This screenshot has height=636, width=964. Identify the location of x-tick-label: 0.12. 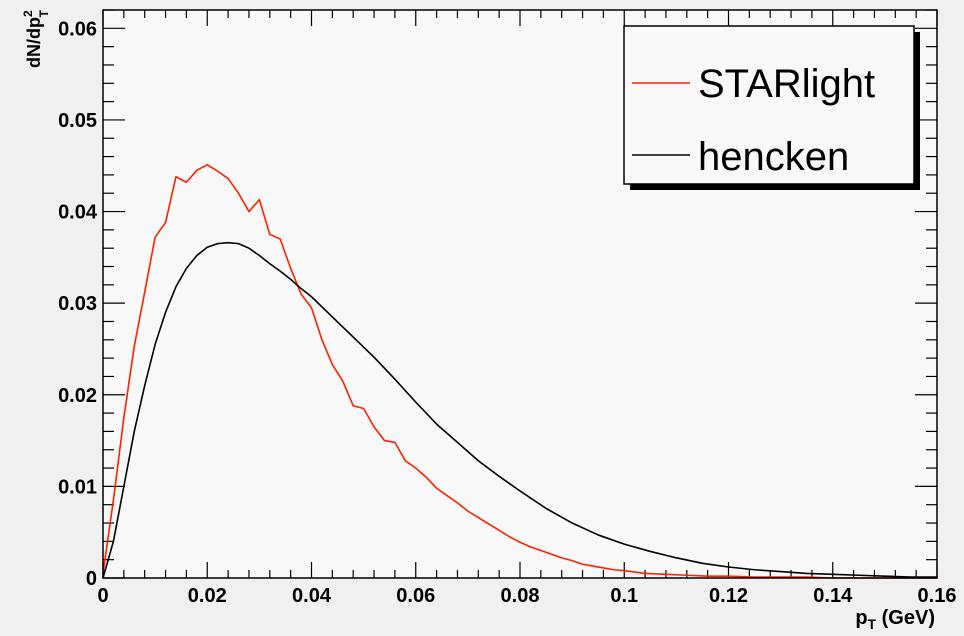
(728, 596).